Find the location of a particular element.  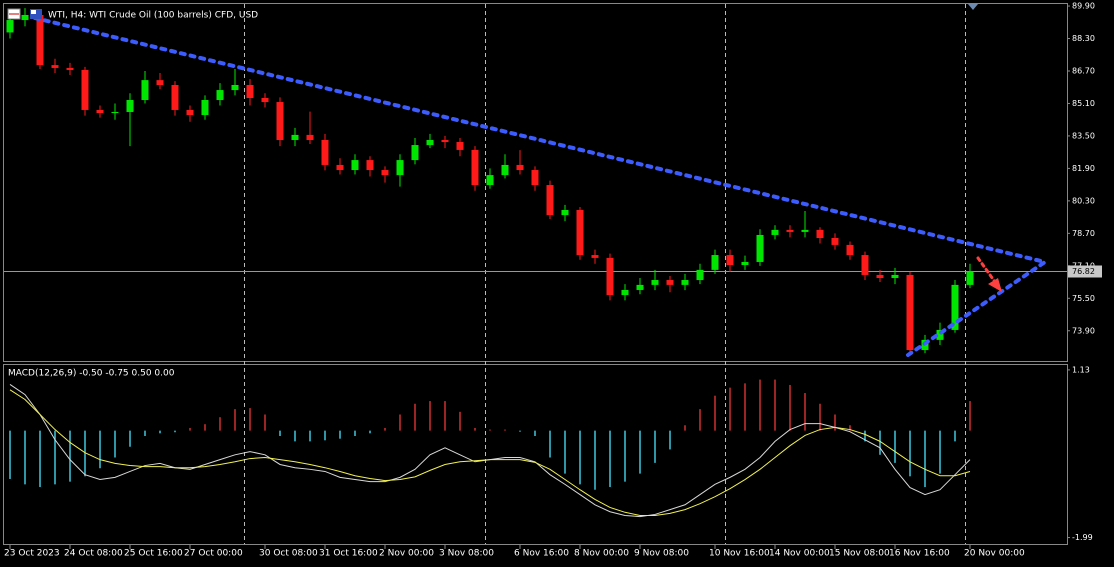

y-tick-label: 86.70 is located at coordinates (1083, 70).